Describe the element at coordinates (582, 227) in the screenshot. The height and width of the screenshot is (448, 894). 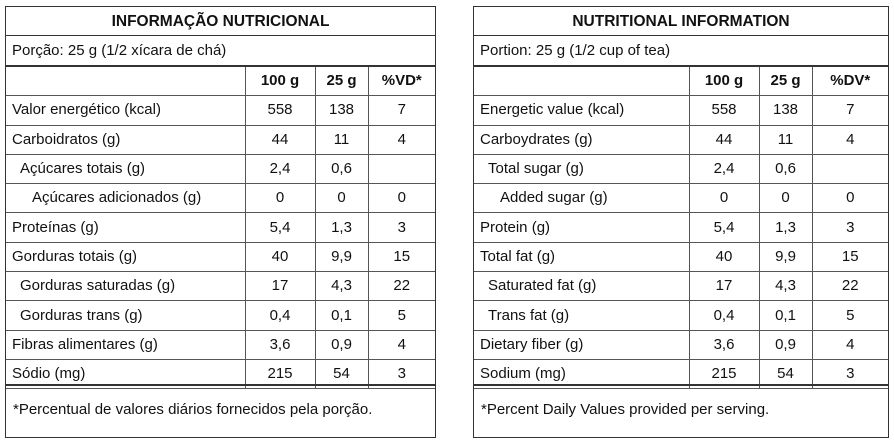
I see `nutrient-label: Protein (g)` at that location.